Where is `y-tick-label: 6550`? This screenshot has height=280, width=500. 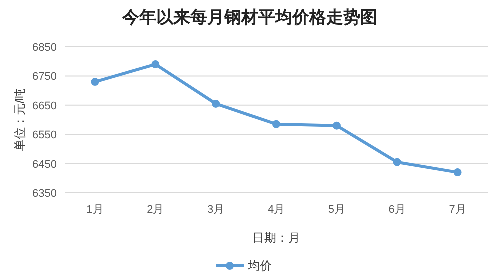
y-tick-label: 6550 is located at coordinates (44, 136).